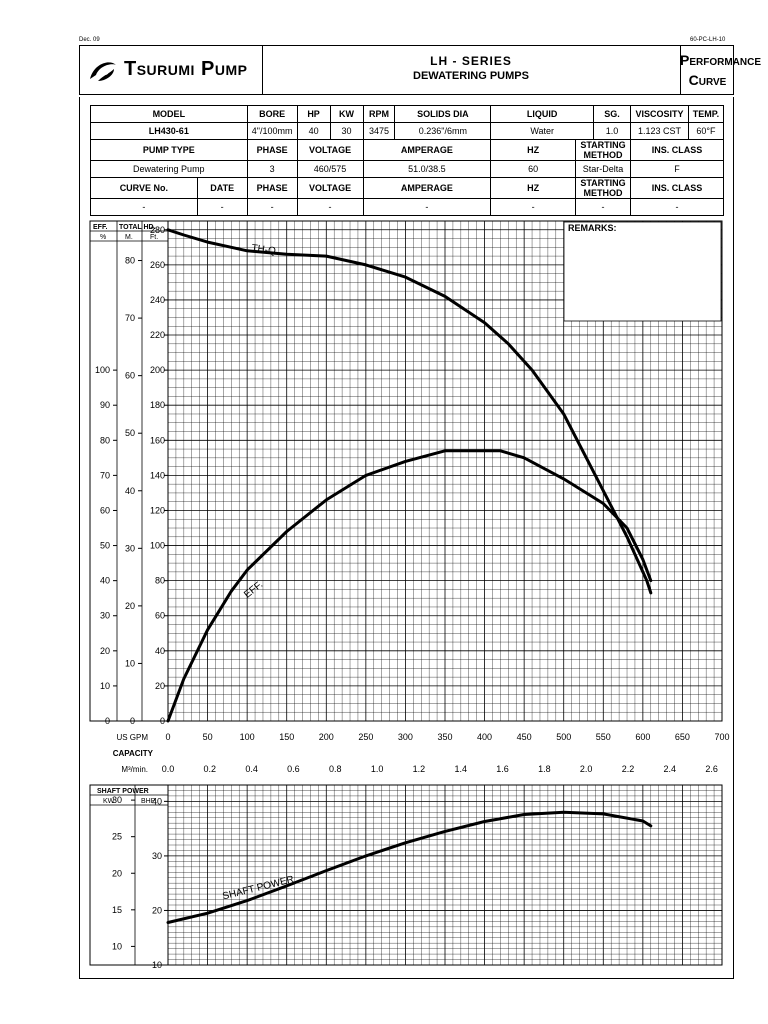  What do you see at coordinates (105, 546) in the screenshot?
I see `eff-tick-label: 50` at bounding box center [105, 546].